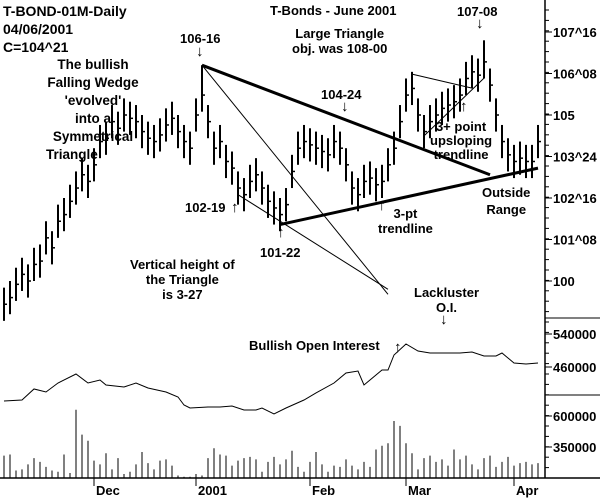 The height and width of the screenshot is (499, 600). I want to click on date-label: 04/06/2001, so click(38, 29).